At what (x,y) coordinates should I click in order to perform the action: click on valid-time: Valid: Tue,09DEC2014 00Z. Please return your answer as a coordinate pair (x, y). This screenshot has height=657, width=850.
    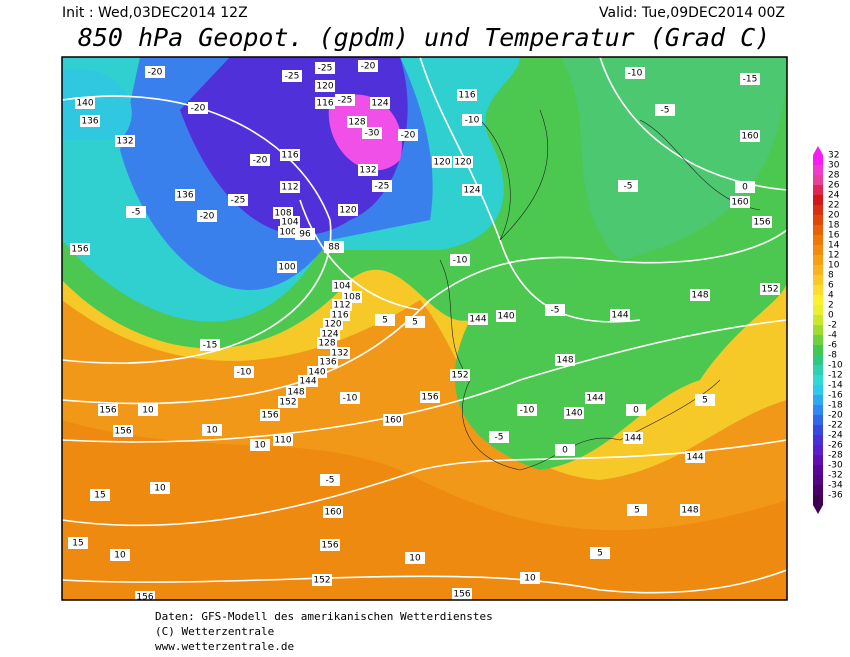
    Looking at the image, I should click on (692, 13).